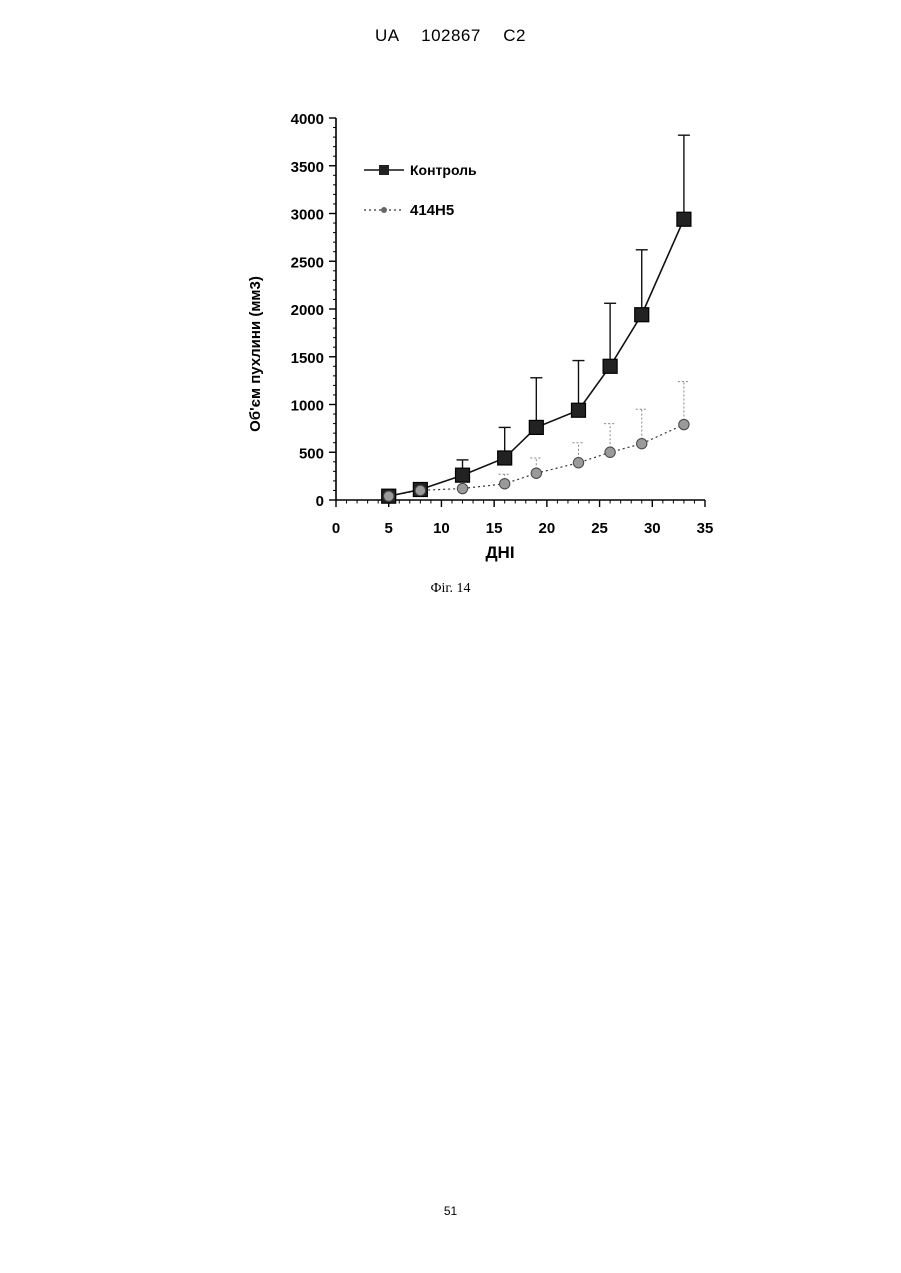  I want to click on page-number: 51, so click(450, 1211).